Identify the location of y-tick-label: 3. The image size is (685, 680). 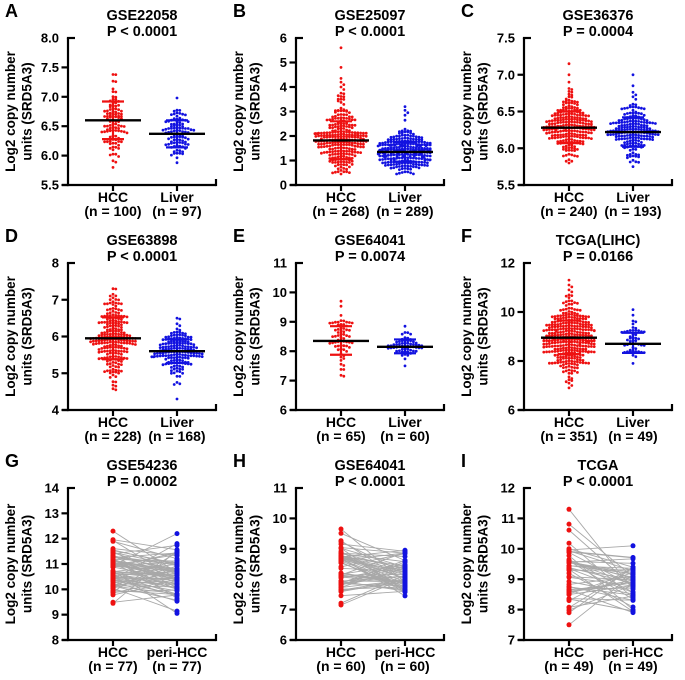
(283, 111).